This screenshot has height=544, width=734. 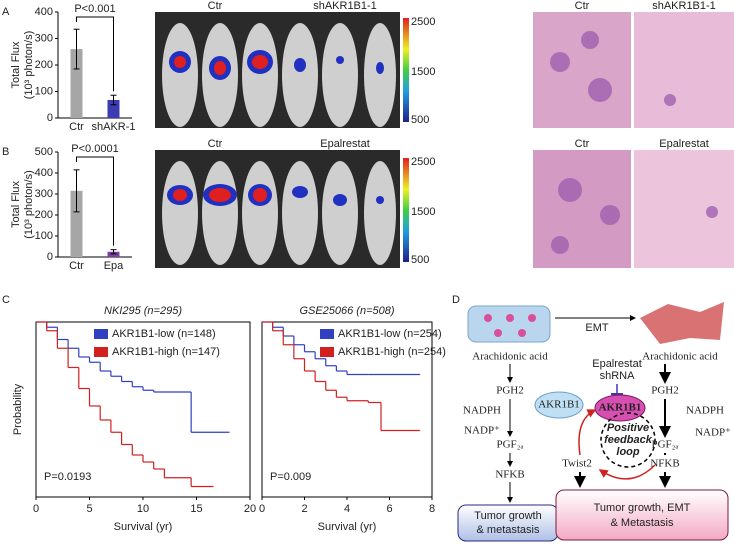 I want to click on diagram-label: Positive, so click(x=628, y=428).